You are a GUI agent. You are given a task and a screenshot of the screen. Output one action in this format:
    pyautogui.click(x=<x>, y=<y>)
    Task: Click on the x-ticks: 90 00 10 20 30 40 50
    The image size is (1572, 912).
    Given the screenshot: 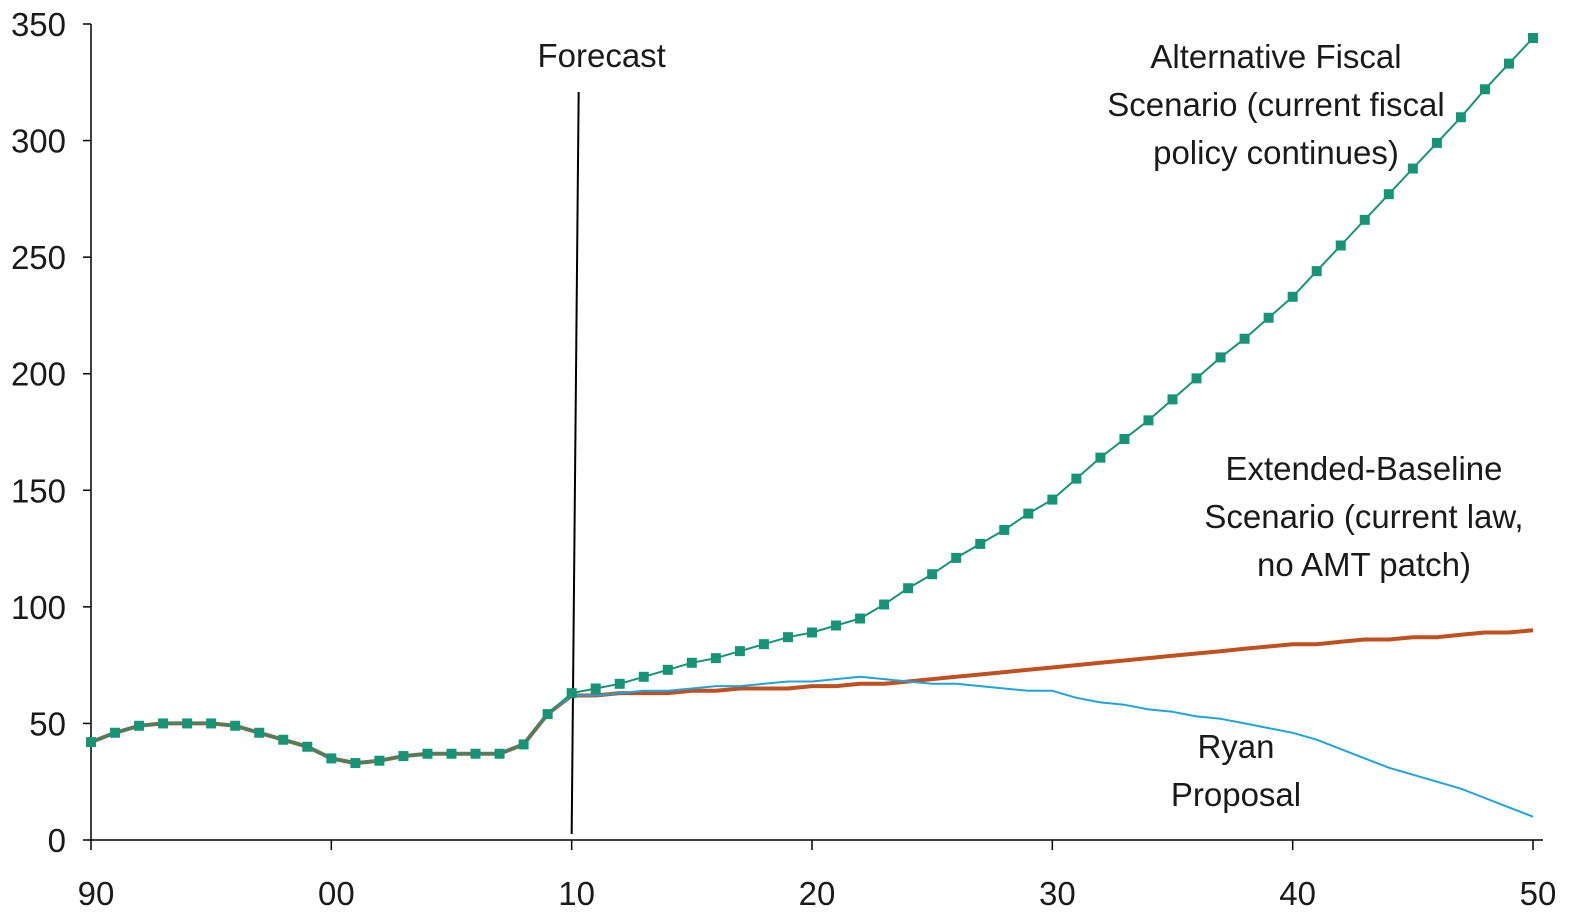 What is the action you would take?
    pyautogui.click(x=817, y=876)
    